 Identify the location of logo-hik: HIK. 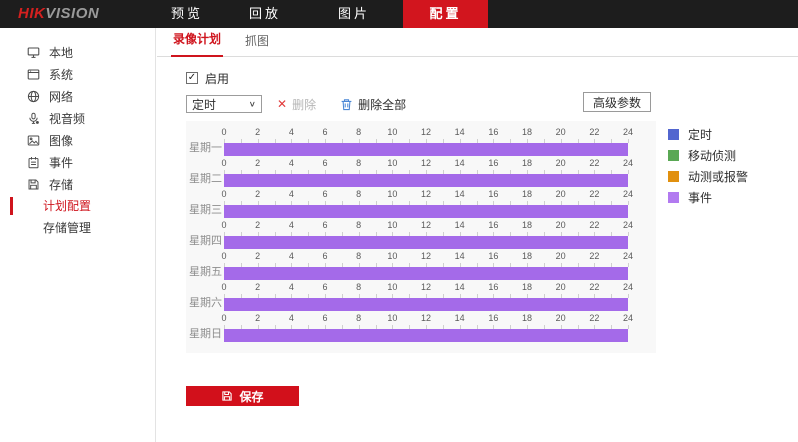
(32, 13).